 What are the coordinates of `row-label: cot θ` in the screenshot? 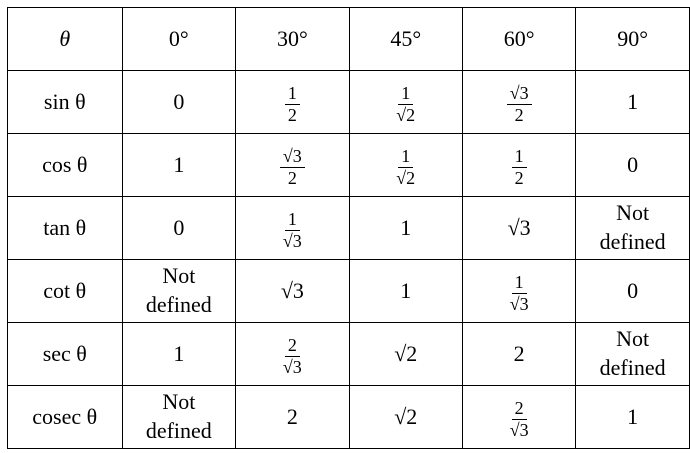 It's located at (65, 290).